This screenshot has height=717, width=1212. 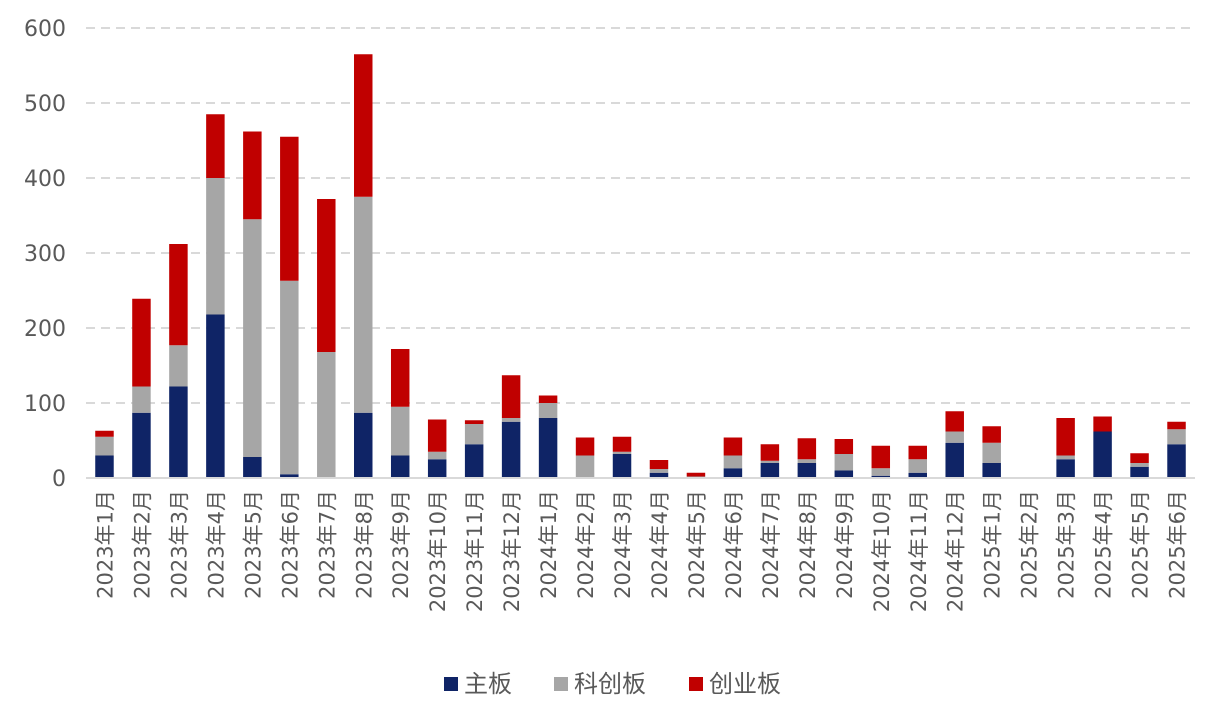 What do you see at coordinates (216, 544) in the screenshot?
I see `x-tick-label: 2023年4月` at bounding box center [216, 544].